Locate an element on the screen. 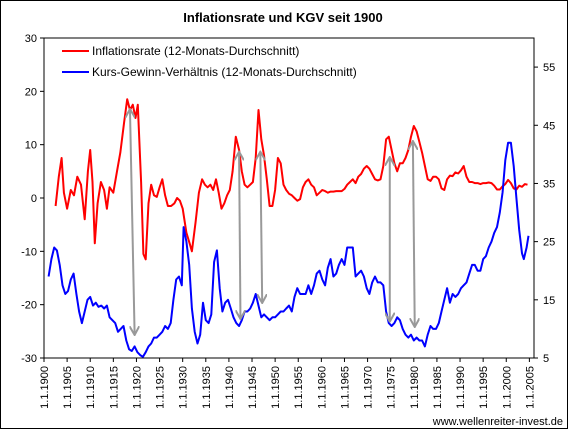 The image size is (568, 429). x-tick-label: 1.1.1985 is located at coordinates (438, 387).